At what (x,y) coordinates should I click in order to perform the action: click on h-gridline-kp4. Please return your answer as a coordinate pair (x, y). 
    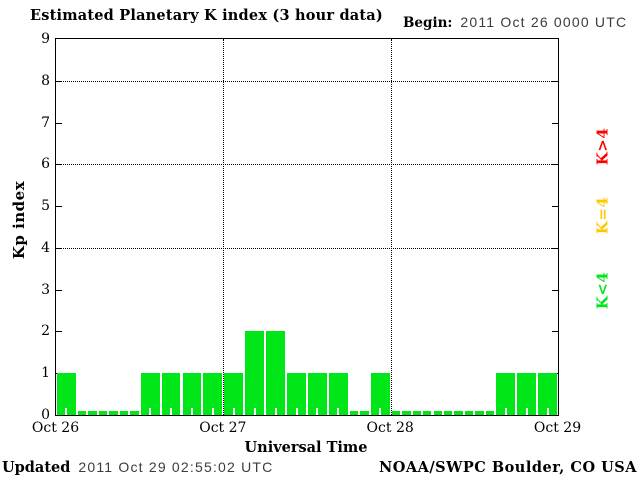
    Looking at the image, I should click on (307, 248).